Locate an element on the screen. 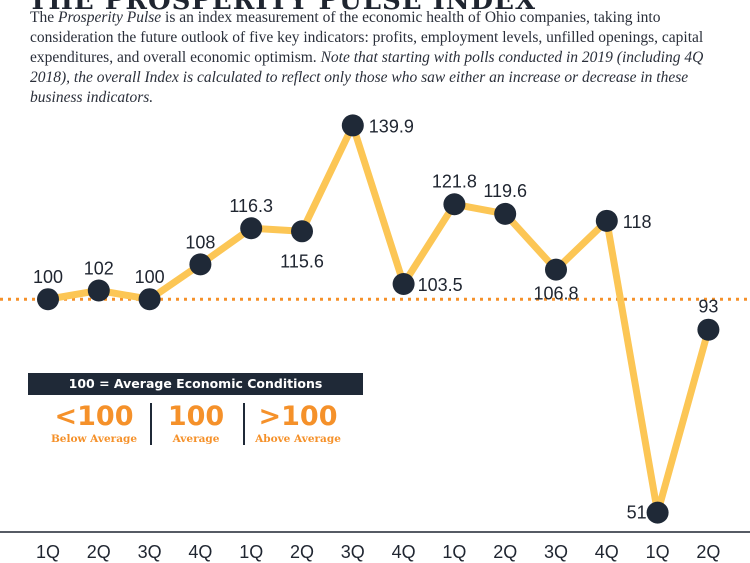 This screenshot has height=563, width=750. legend-above-label: Above Average is located at coordinates (298, 439).